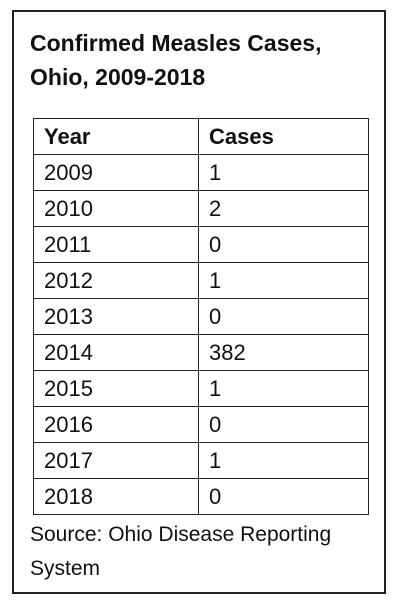 The height and width of the screenshot is (608, 400). What do you see at coordinates (116, 424) in the screenshot?
I see `table-cell: 2016` at bounding box center [116, 424].